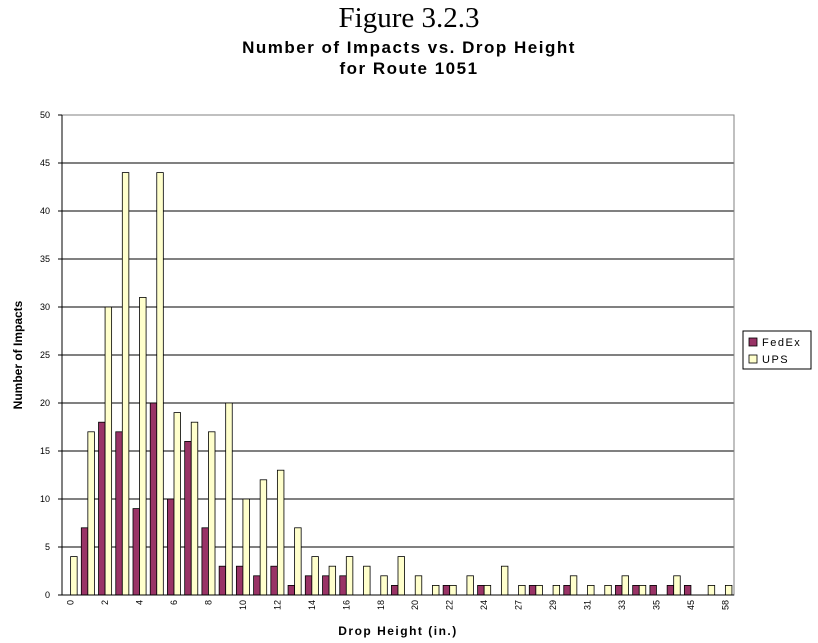 The height and width of the screenshot is (643, 818). Describe the element at coordinates (397, 631) in the screenshot. I see `x-axis-title: Drop Height (in.)` at that location.